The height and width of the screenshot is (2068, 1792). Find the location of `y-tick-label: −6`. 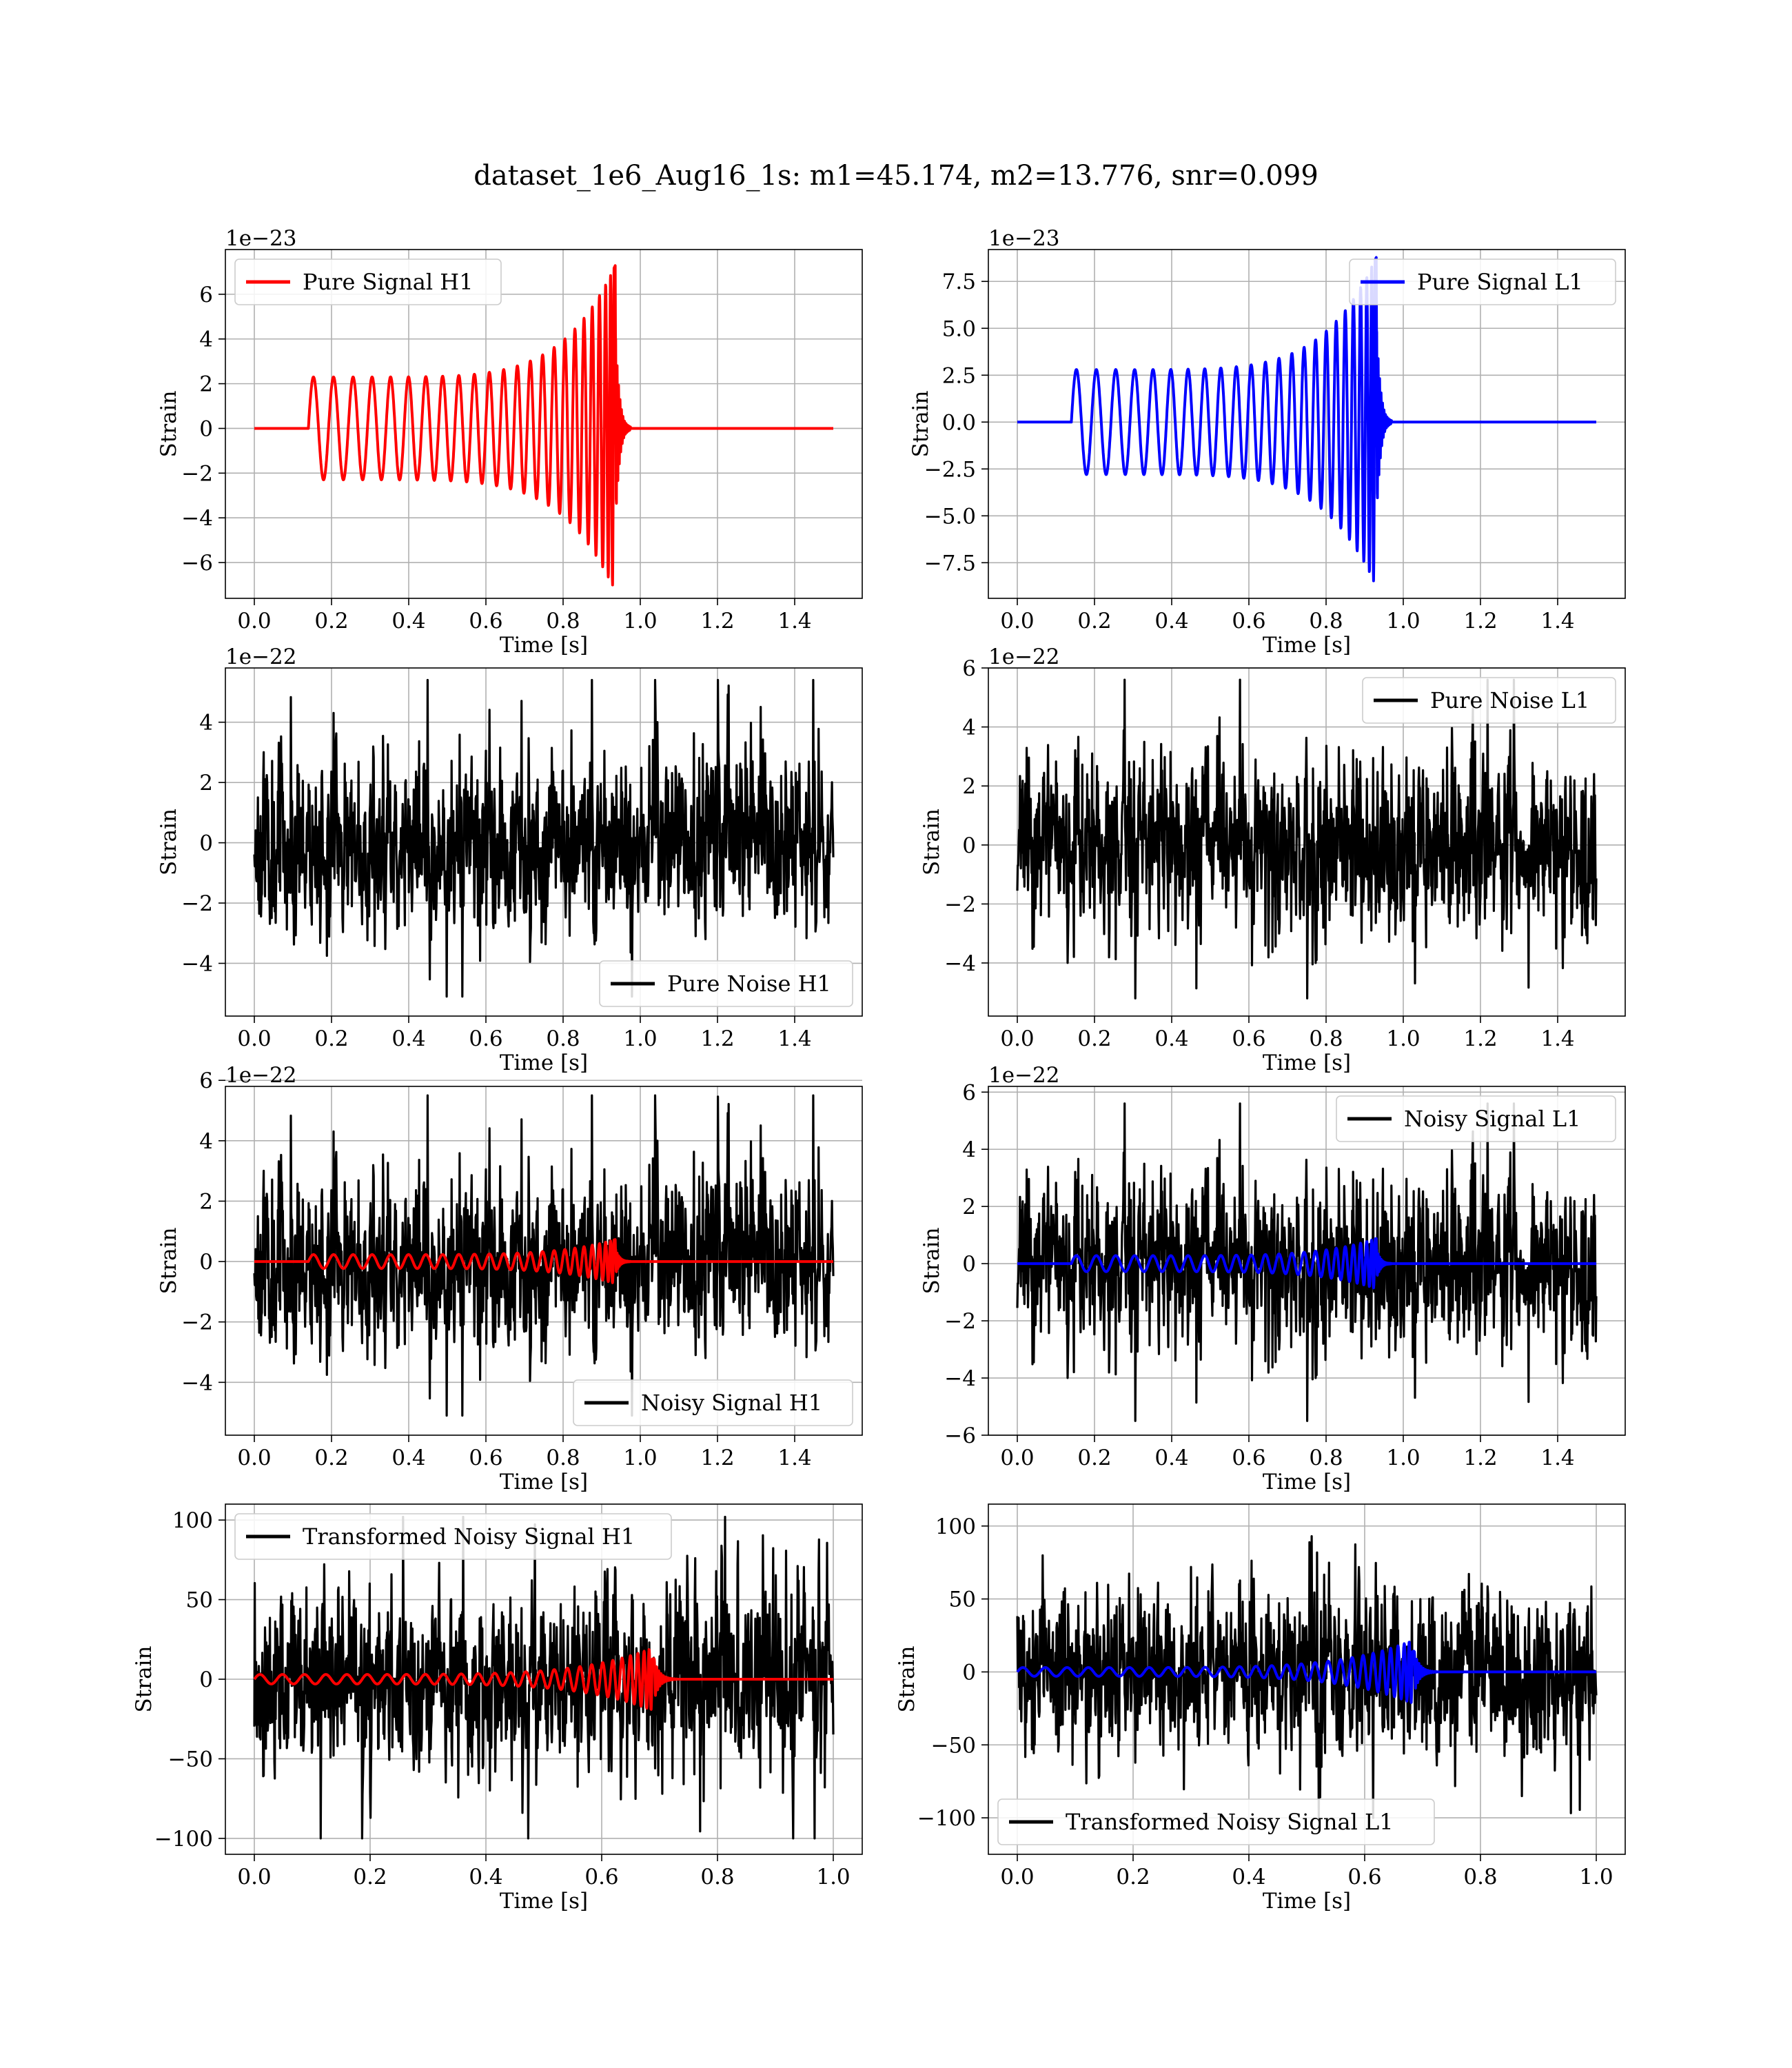

y-tick-label: −6 is located at coordinates (960, 1435).